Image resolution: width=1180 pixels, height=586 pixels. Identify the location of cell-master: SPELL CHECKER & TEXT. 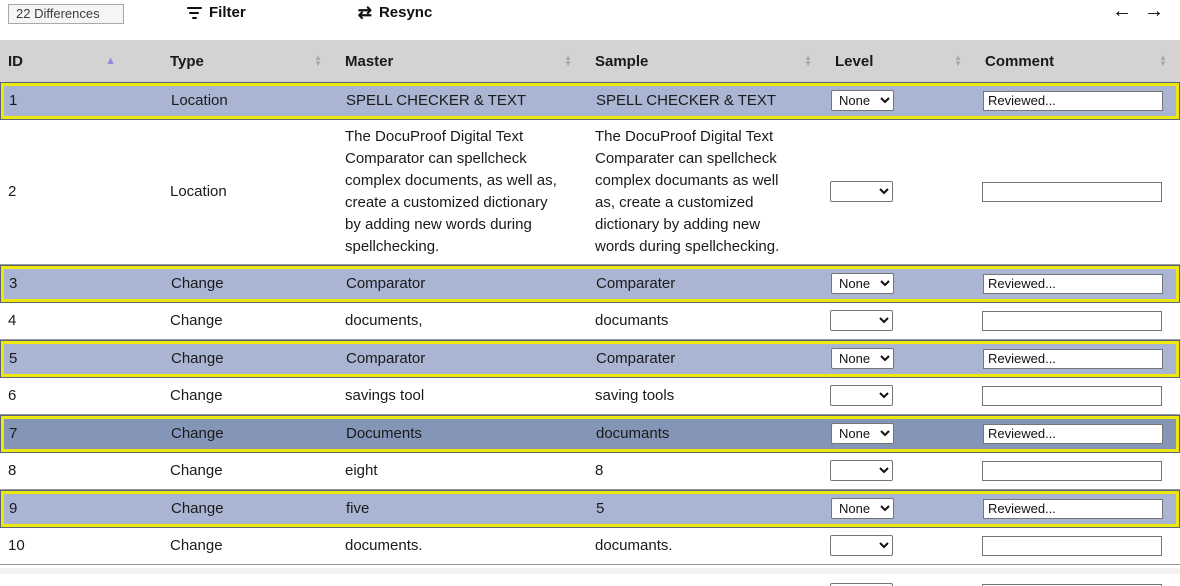
(461, 101).